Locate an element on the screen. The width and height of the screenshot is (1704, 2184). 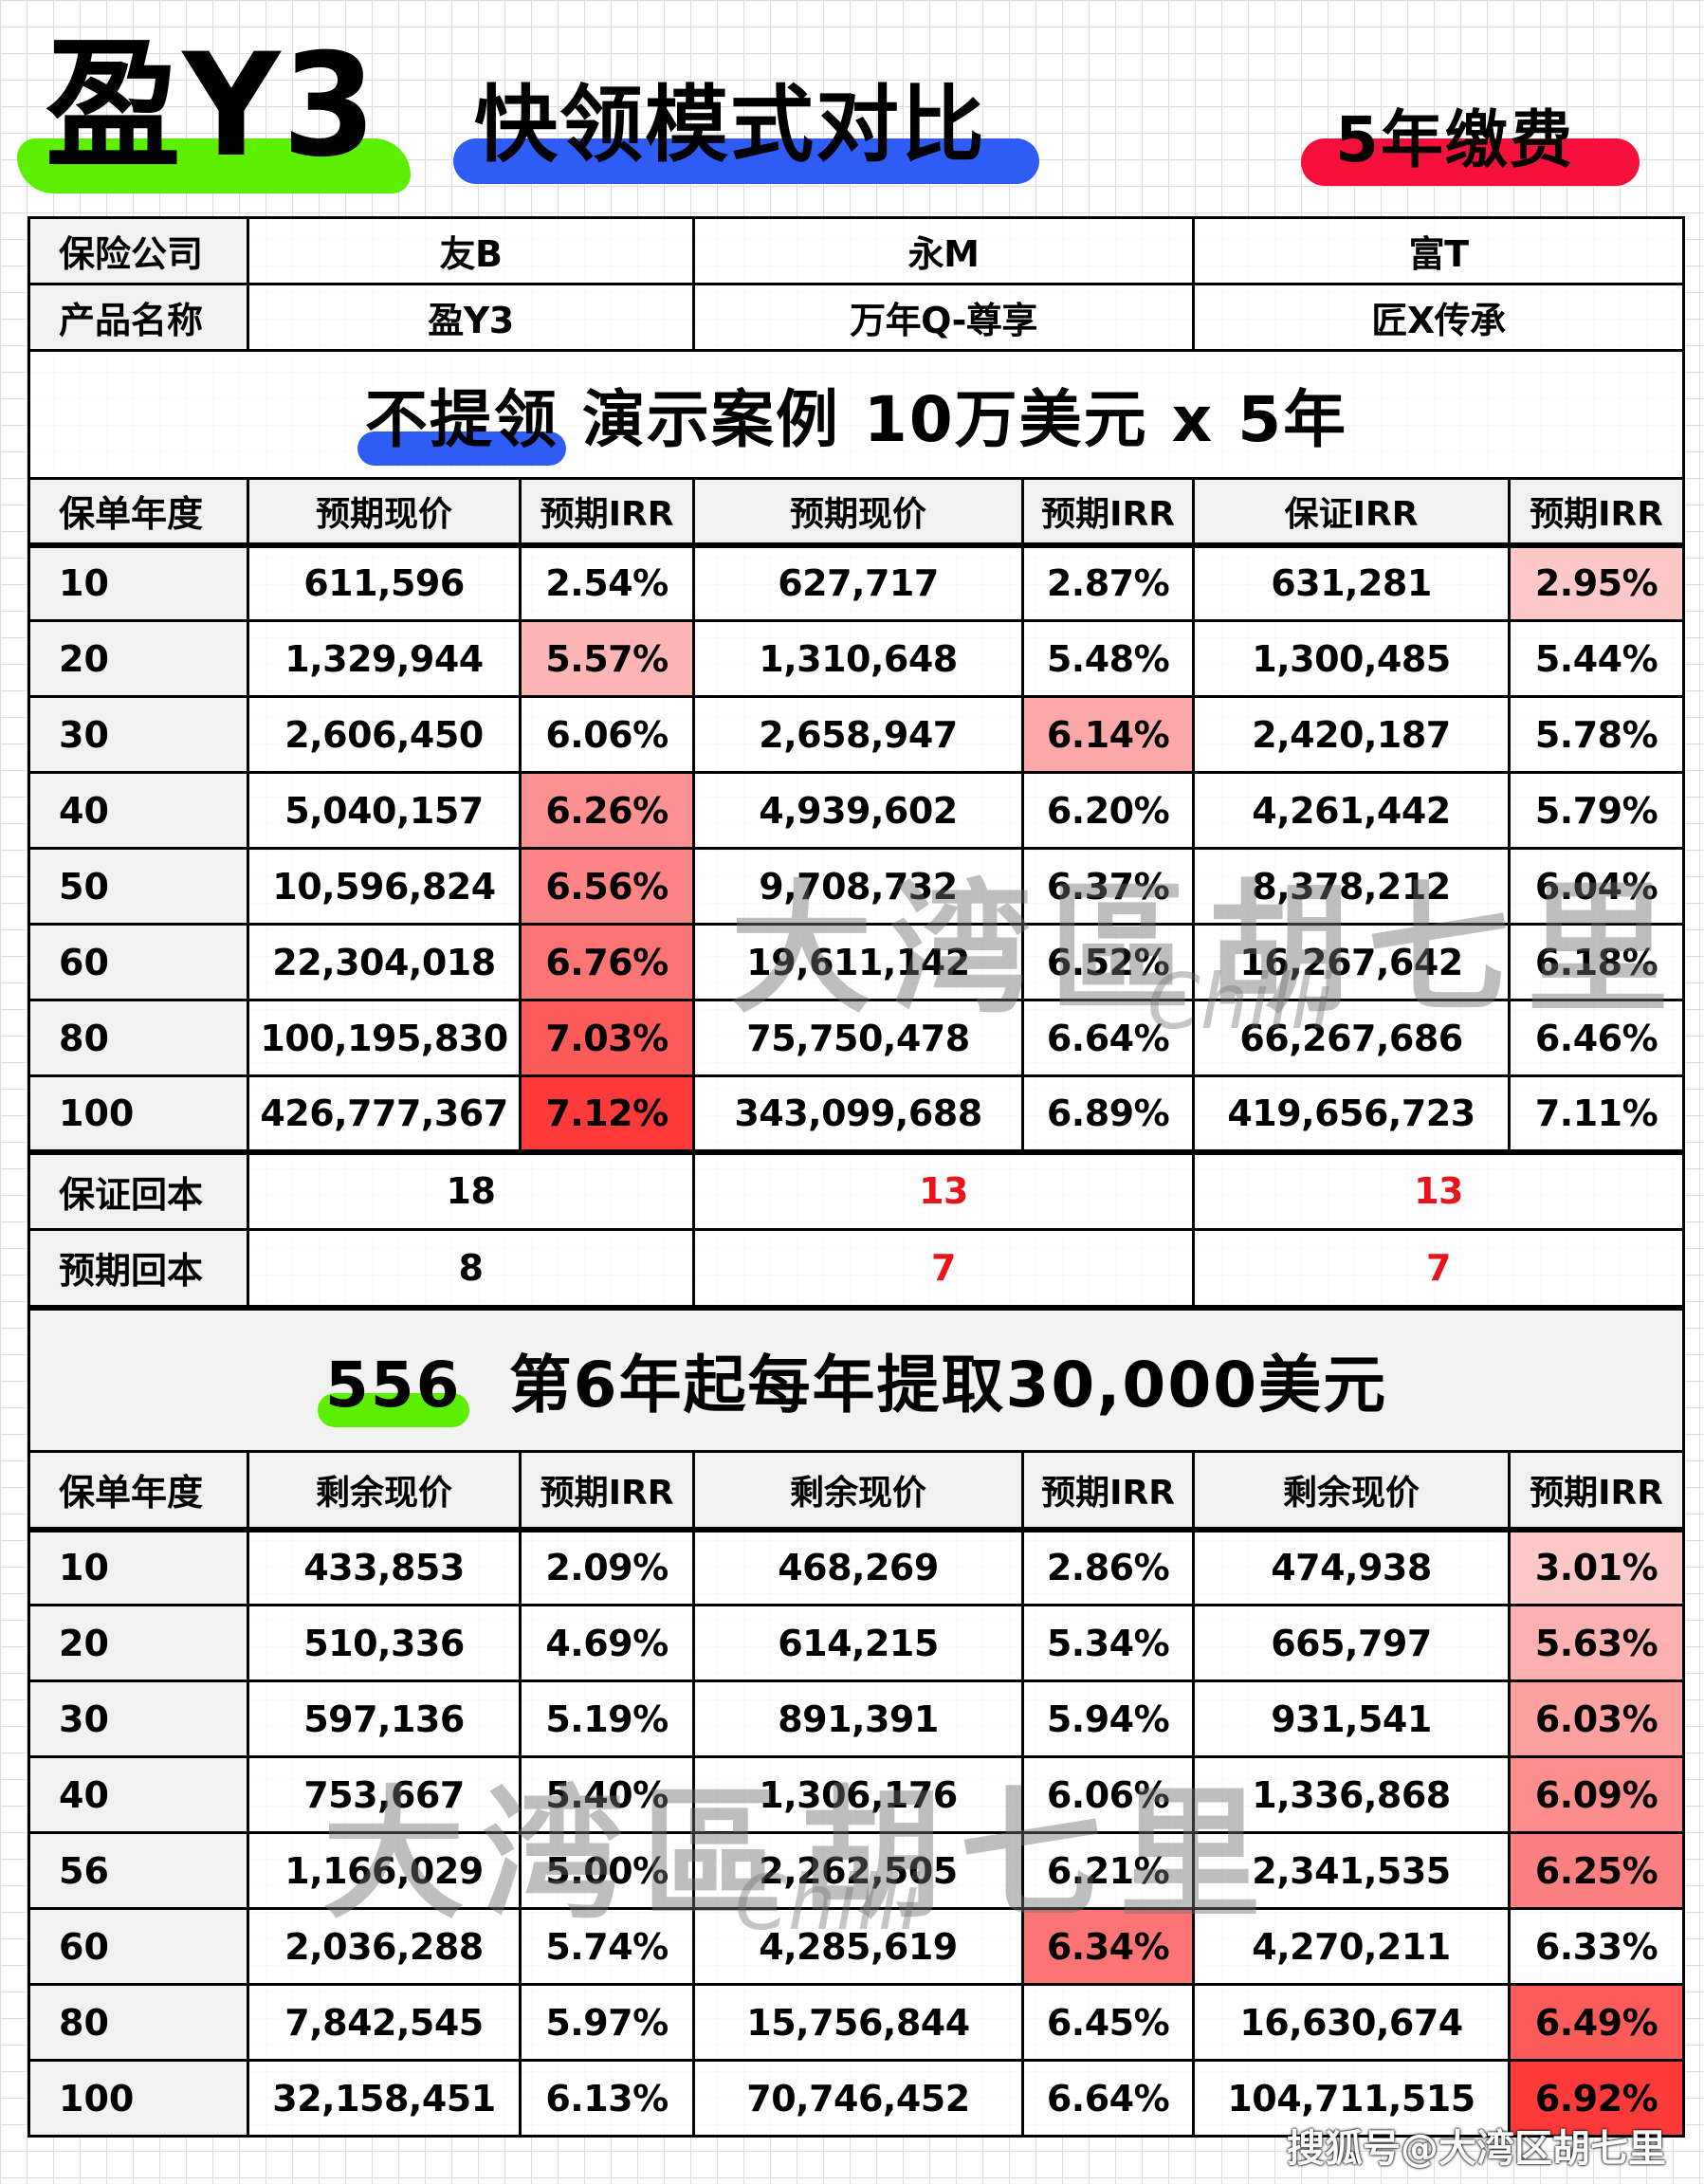
value-cell-col2: 7.03% is located at coordinates (607, 1038).